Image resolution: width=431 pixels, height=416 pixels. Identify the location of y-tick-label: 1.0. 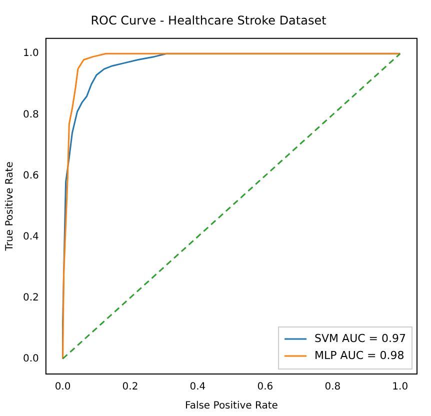
(30, 54).